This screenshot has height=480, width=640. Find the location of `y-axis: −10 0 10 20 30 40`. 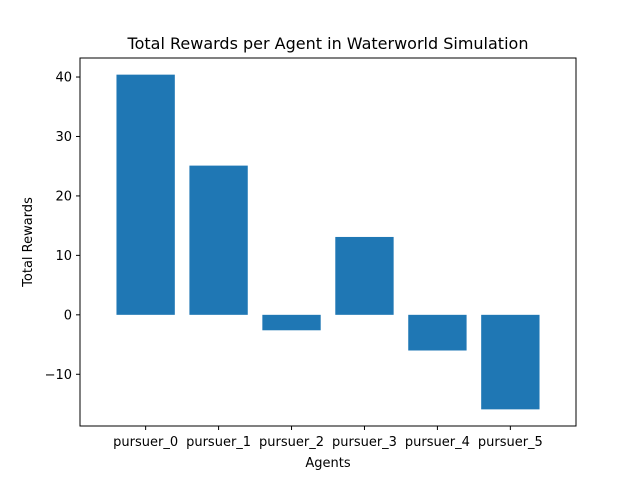

y-axis: −10 0 10 20 30 40 is located at coordinates (62, 227).